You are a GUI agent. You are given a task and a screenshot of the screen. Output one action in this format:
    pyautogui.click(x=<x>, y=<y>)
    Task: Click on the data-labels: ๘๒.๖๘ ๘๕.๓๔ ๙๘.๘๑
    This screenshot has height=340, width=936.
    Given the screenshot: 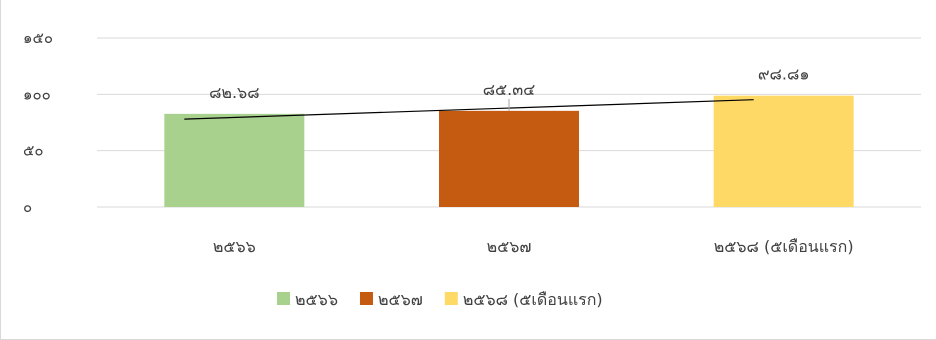 What is the action you would take?
    pyautogui.click(x=509, y=88)
    